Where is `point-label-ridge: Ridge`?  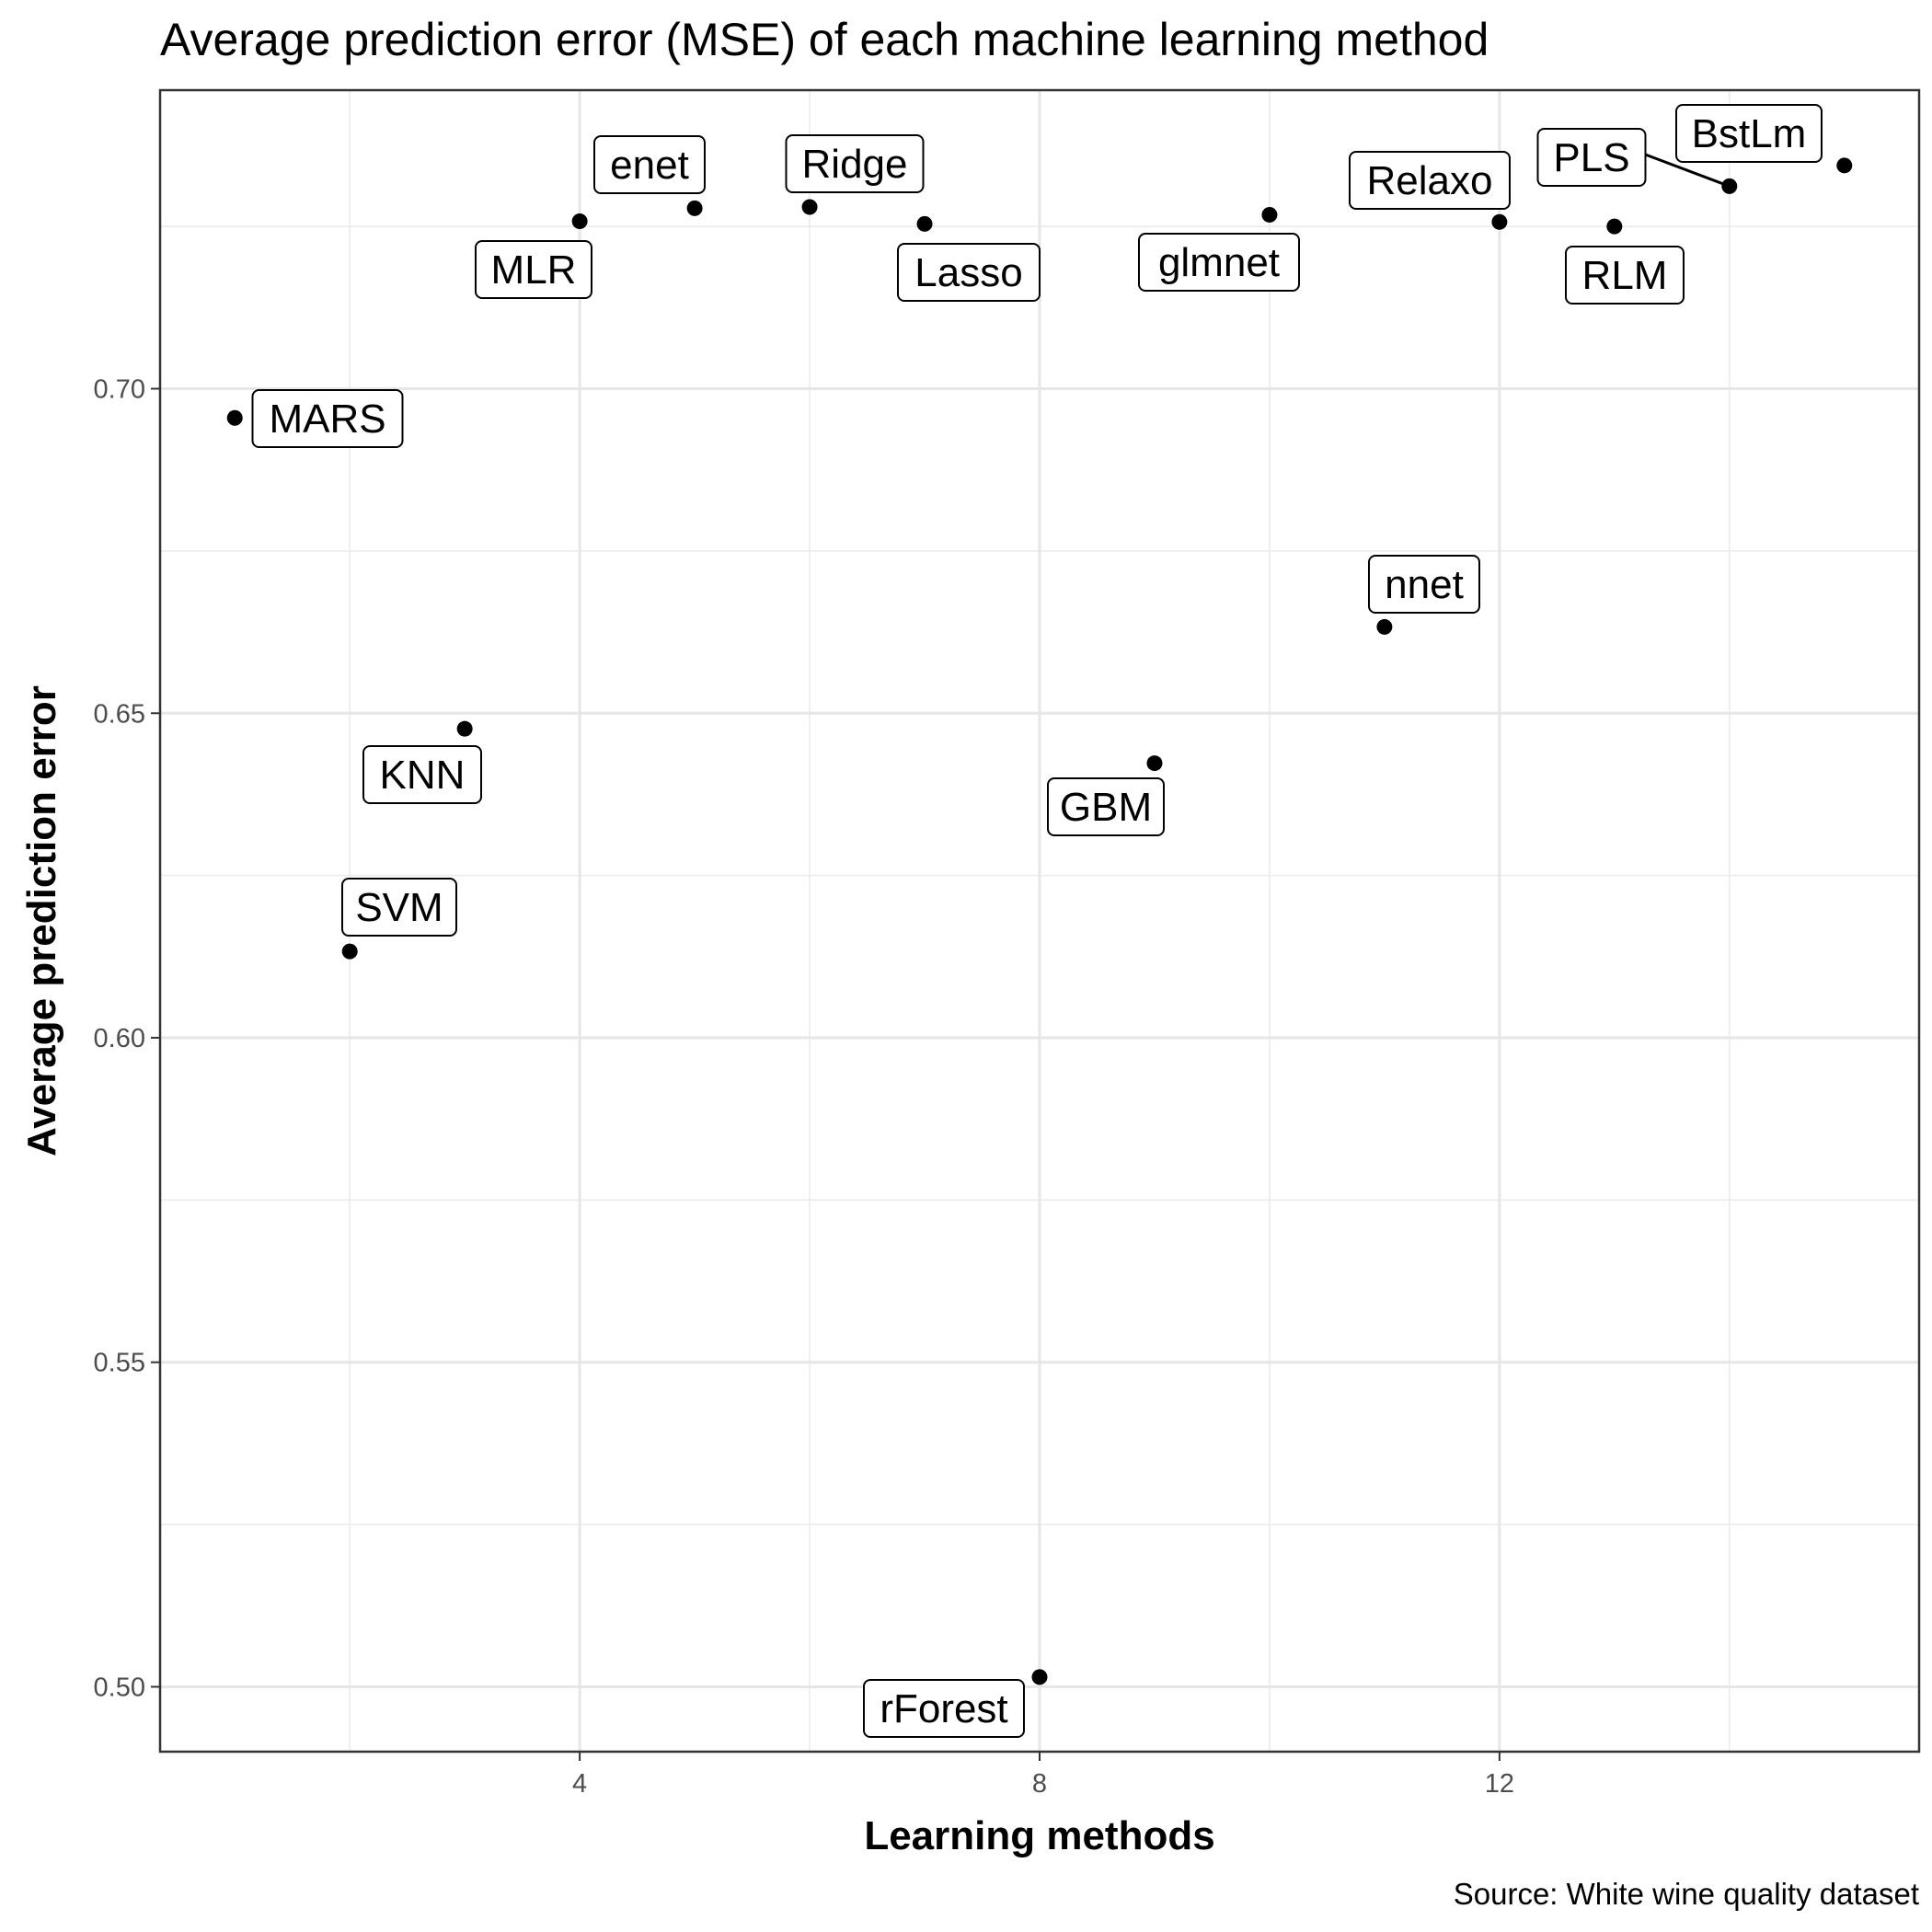
point-label-ridge: Ridge is located at coordinates (855, 163).